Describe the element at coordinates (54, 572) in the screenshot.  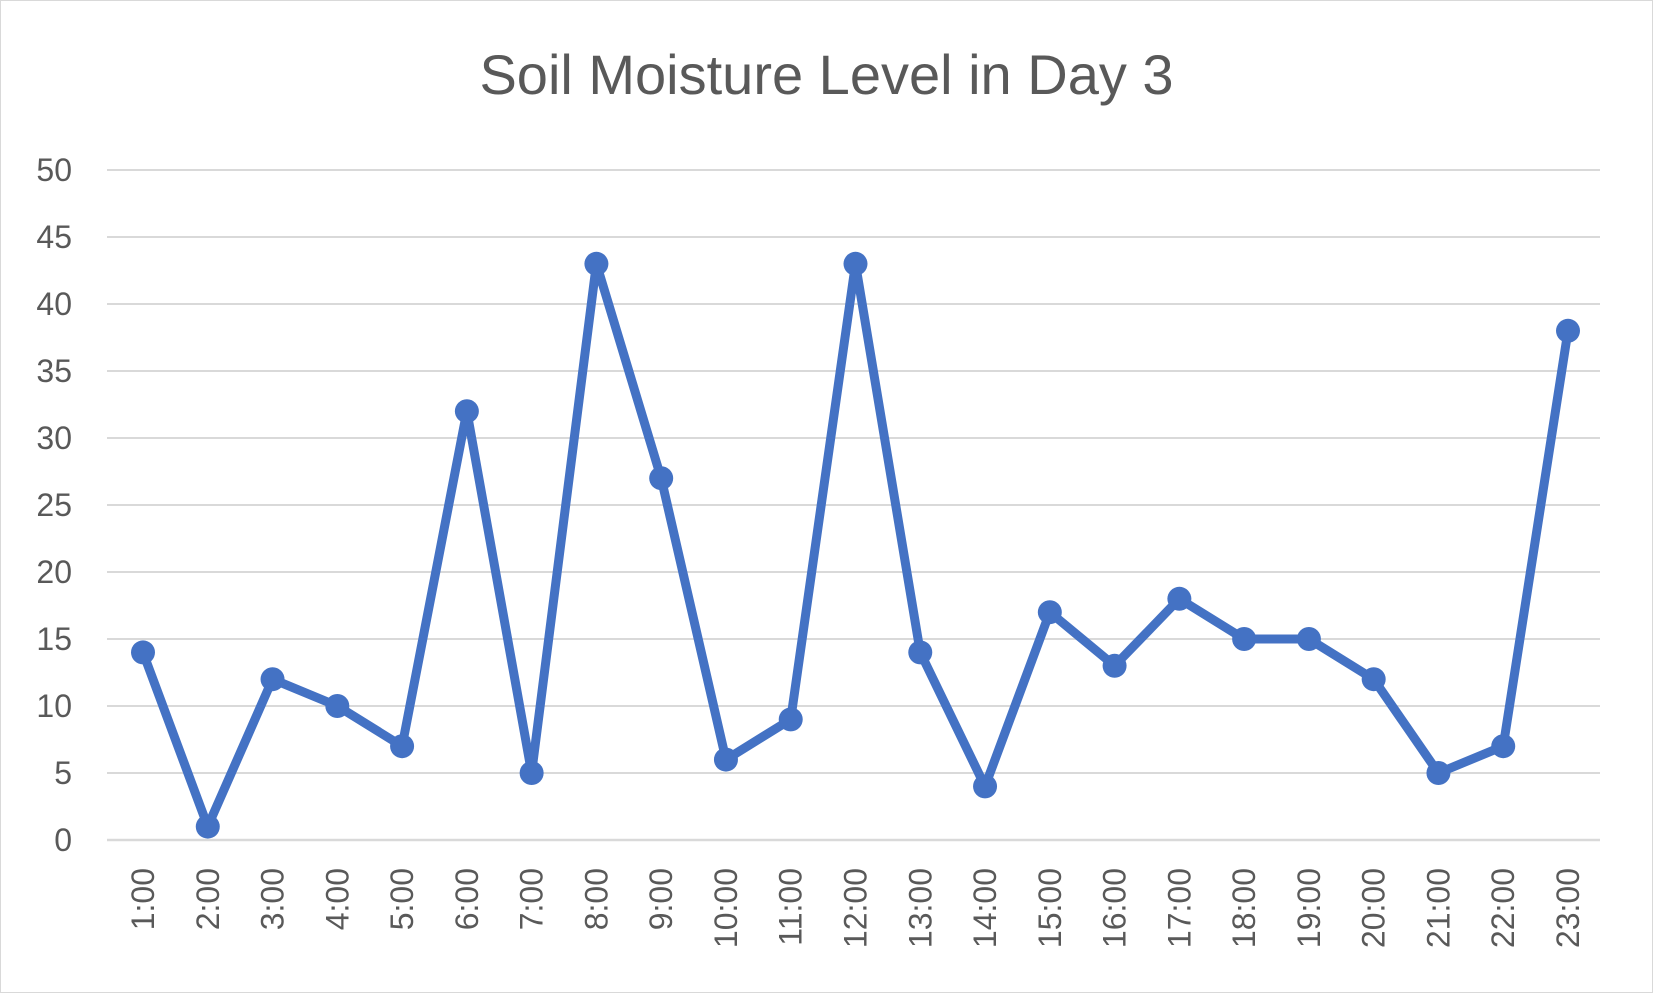
I see `y-tick-label: 20` at that location.